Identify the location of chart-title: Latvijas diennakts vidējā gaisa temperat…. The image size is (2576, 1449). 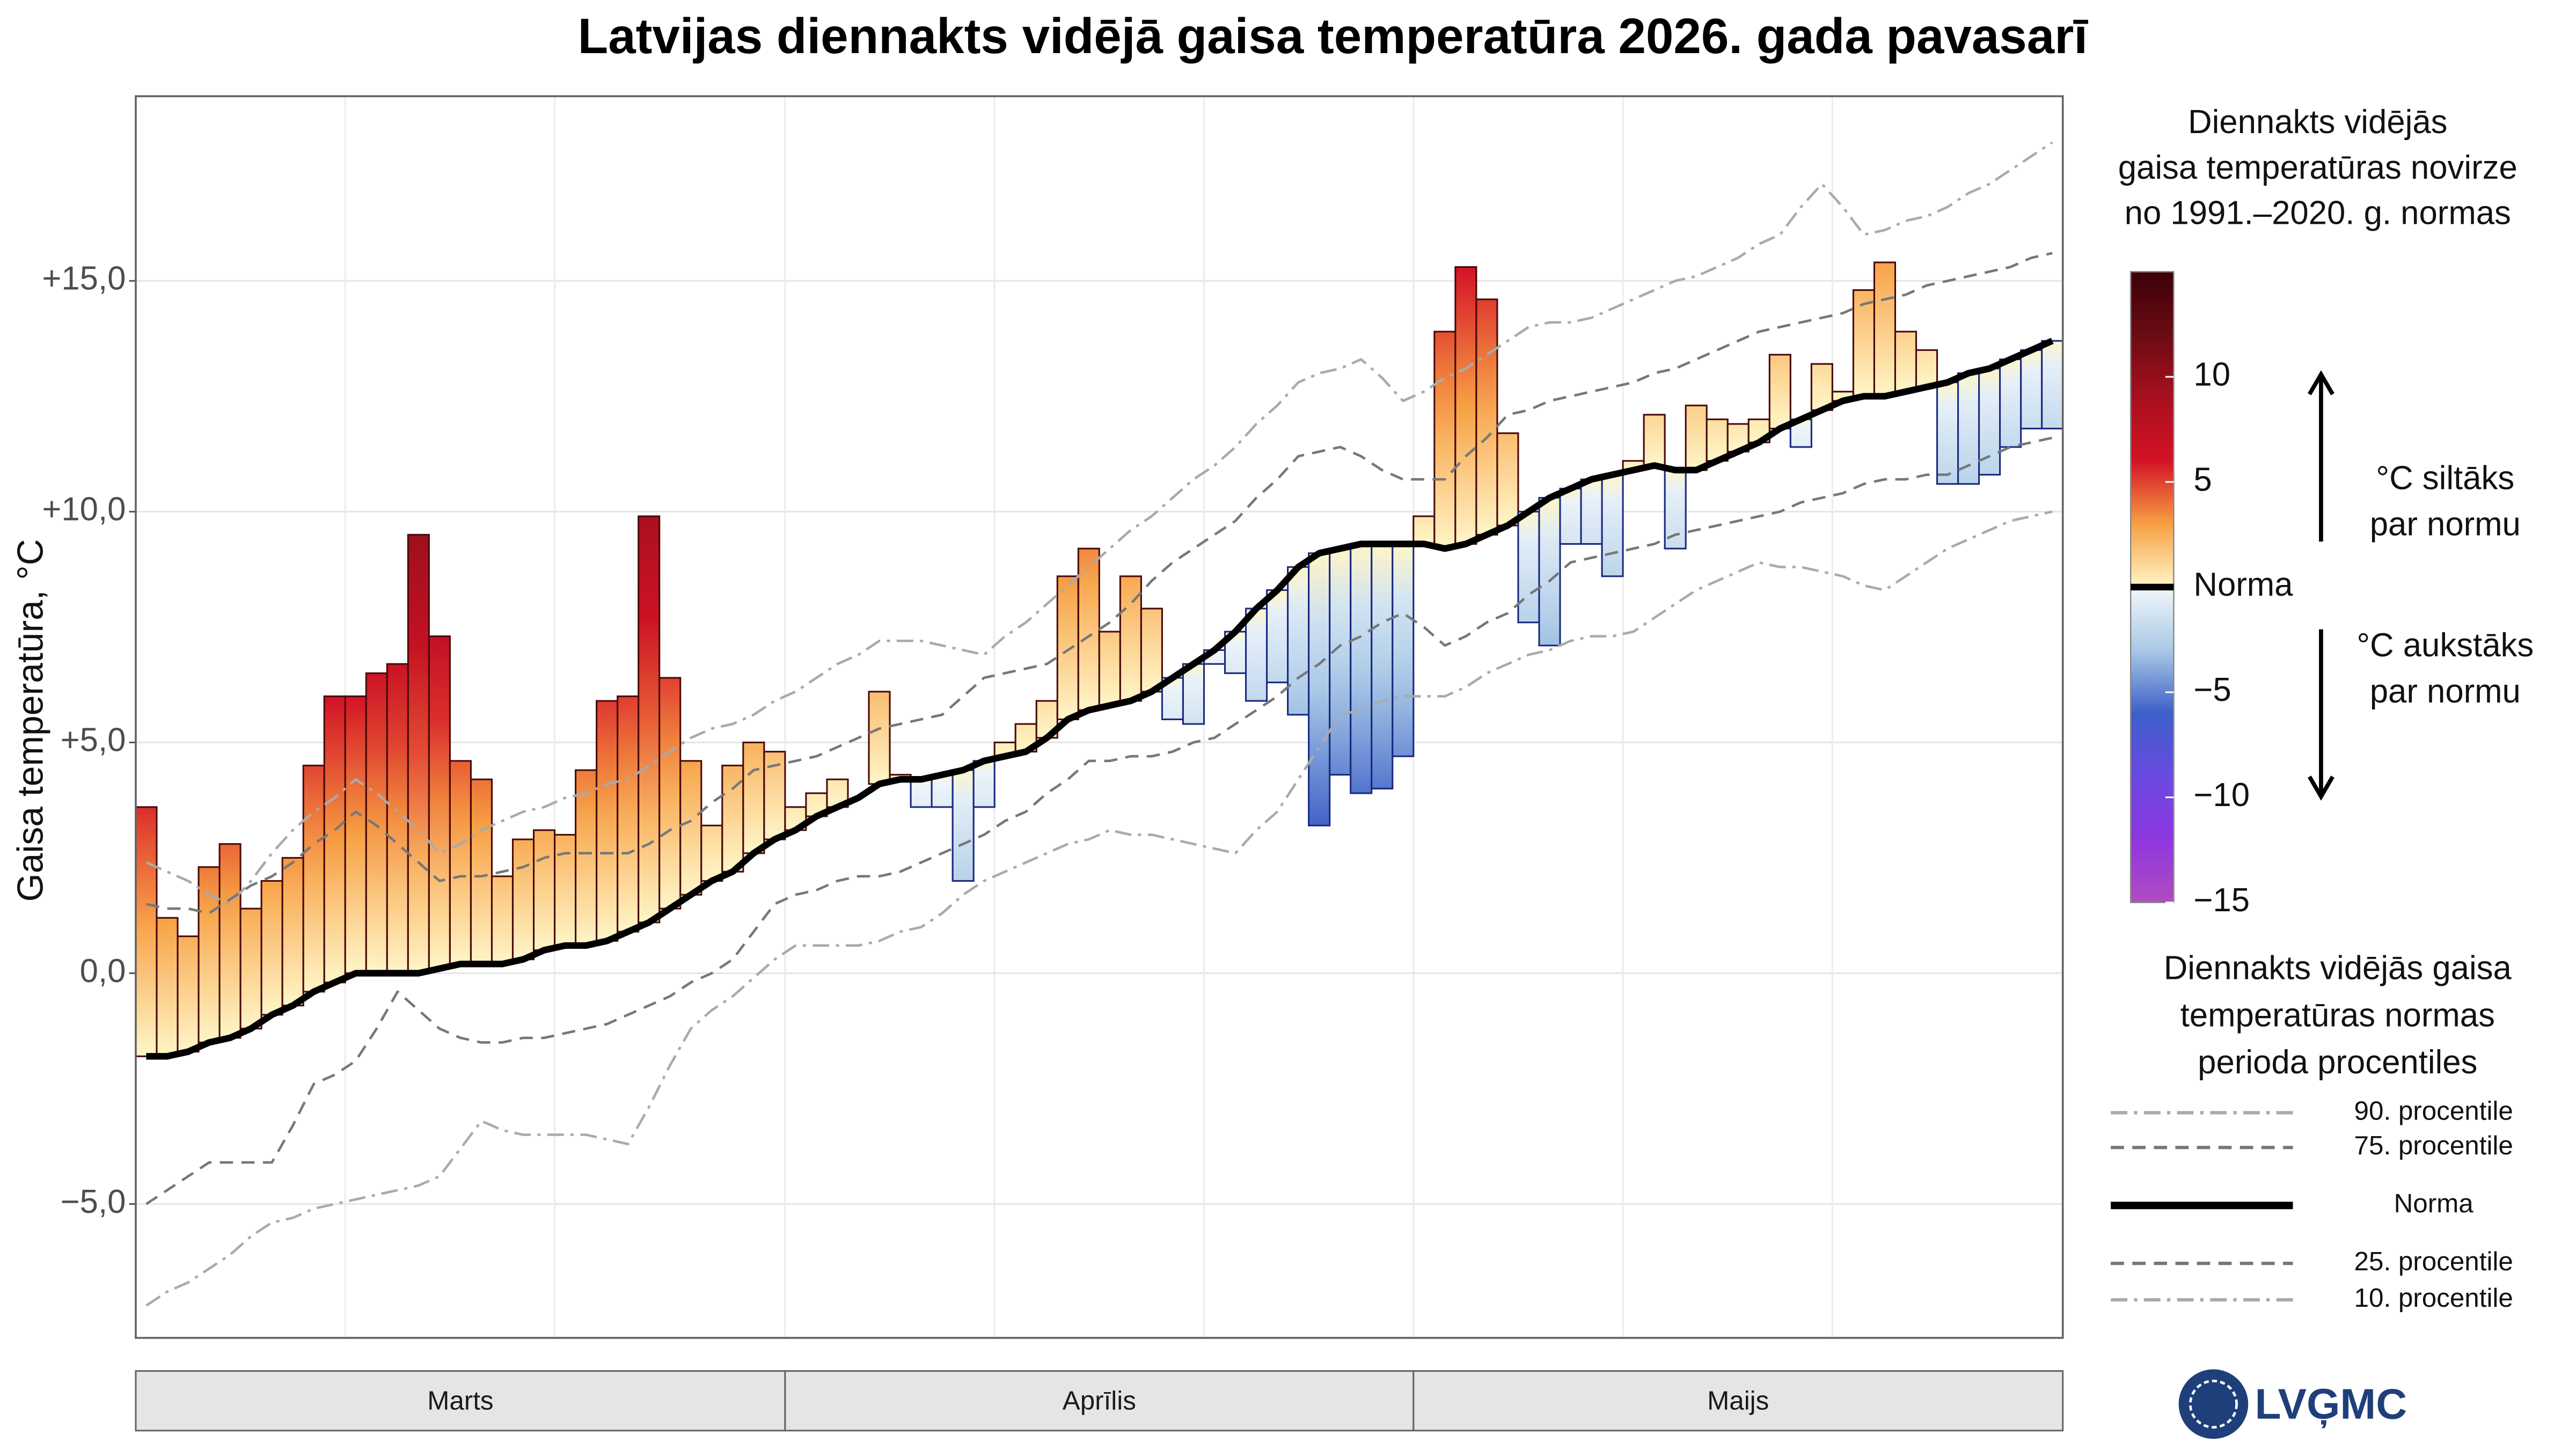
(1333, 36).